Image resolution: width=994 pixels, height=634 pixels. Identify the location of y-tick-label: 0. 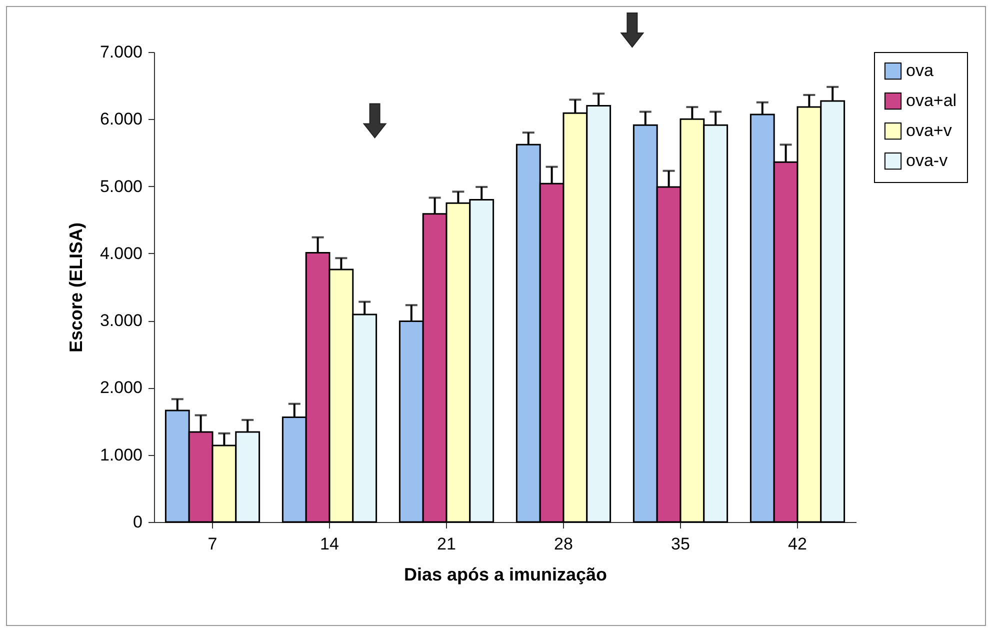
(137, 522).